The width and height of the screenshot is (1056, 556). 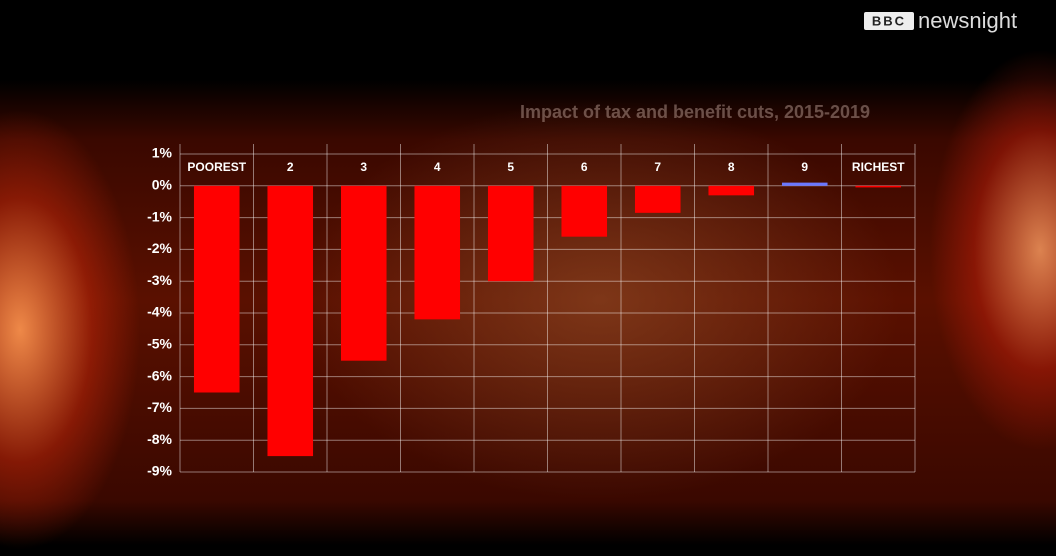 What do you see at coordinates (159, 471) in the screenshot?
I see `y-tick-label: -9%` at bounding box center [159, 471].